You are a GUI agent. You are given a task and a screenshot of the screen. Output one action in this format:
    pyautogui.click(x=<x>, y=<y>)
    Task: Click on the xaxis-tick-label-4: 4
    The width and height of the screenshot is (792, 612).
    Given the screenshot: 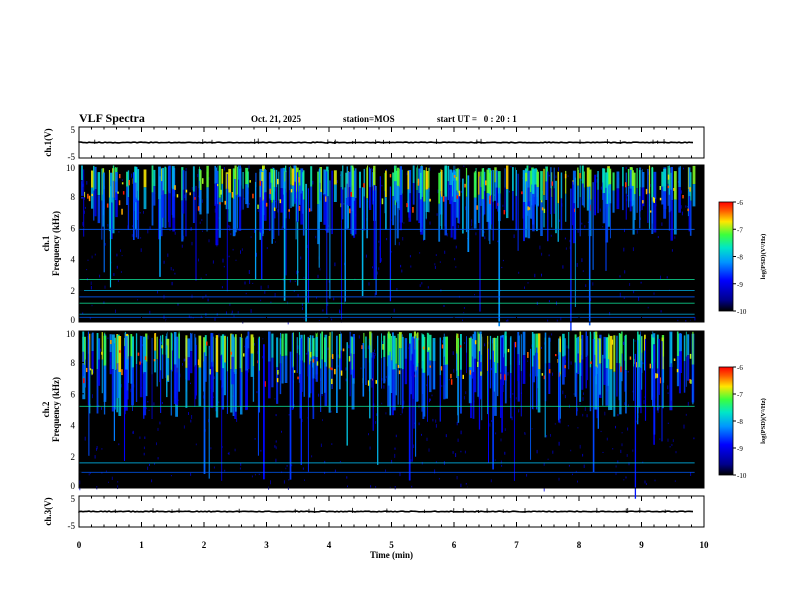 What is the action you would take?
    pyautogui.click(x=329, y=545)
    